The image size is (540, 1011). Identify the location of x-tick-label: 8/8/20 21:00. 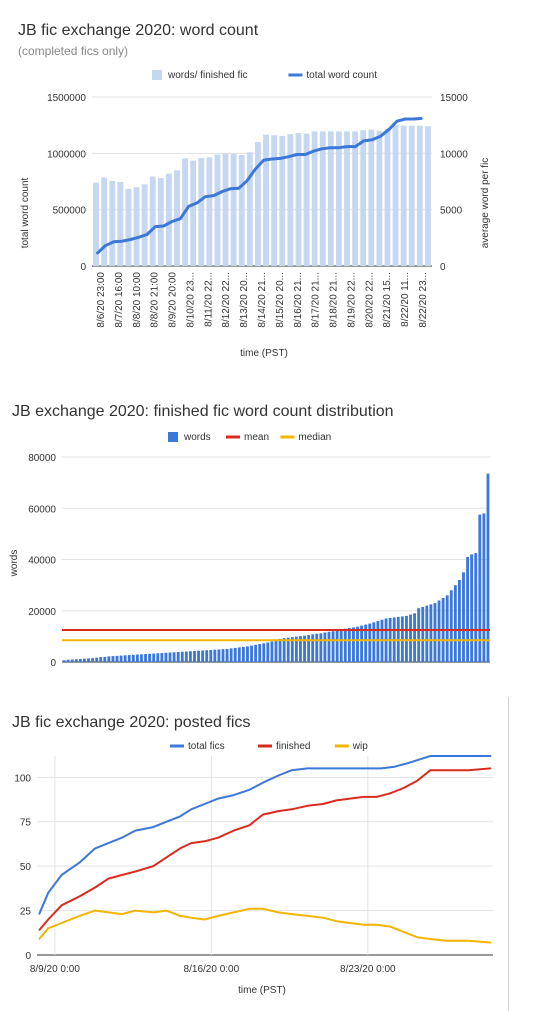
(155, 300).